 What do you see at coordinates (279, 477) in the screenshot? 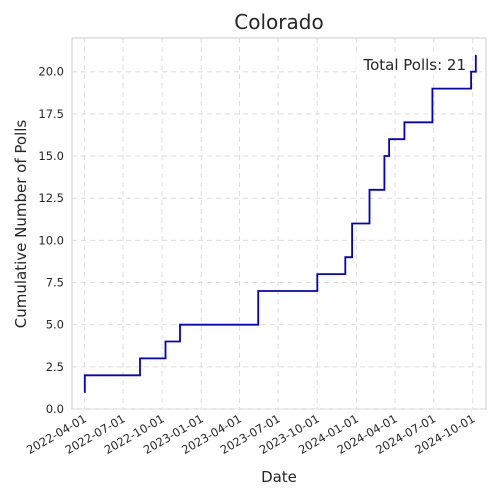
I see `x-axis-label: Date` at bounding box center [279, 477].